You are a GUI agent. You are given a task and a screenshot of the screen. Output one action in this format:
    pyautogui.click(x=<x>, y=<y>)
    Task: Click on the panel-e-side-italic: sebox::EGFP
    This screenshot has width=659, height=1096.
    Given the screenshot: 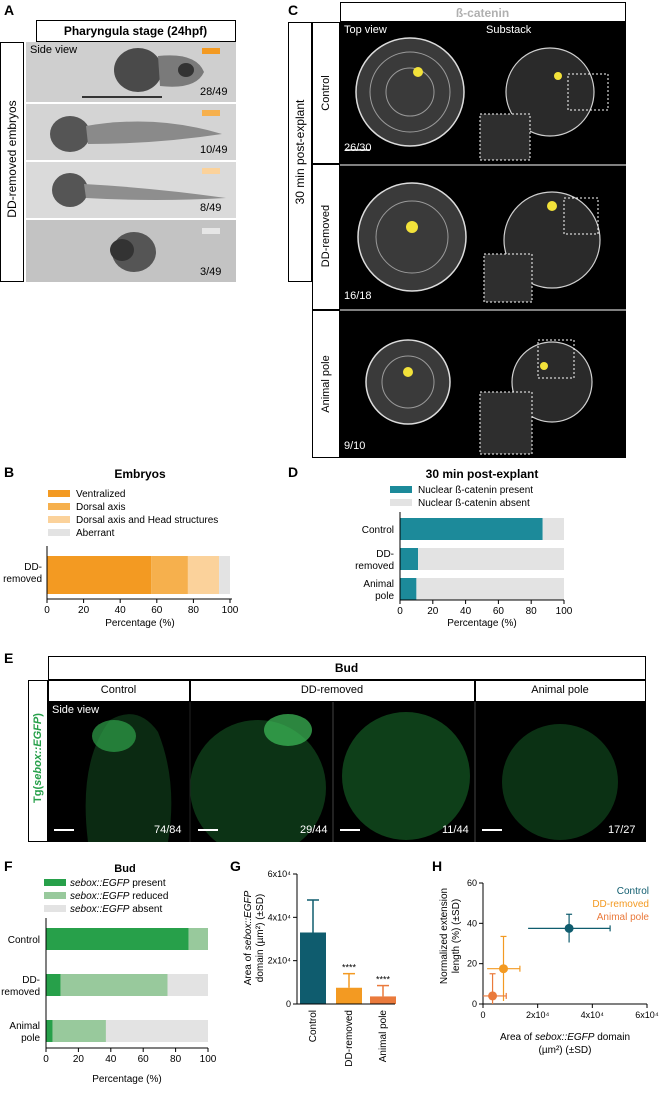 What is the action you would take?
    pyautogui.click(x=38, y=751)
    